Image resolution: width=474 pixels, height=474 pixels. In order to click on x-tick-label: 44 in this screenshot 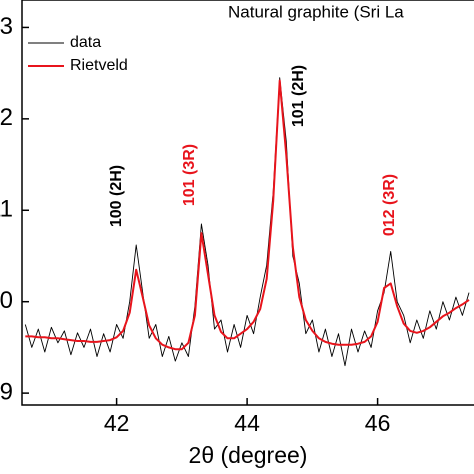, I will do `click(247, 423)`.